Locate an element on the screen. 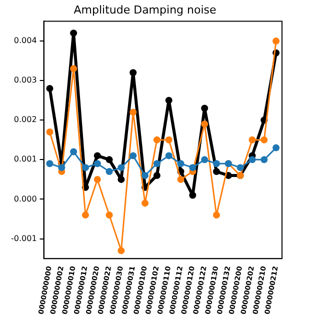 The width and height of the screenshot is (320, 320). chart-title: Amplitude Damping noise is located at coordinates (145, 9).